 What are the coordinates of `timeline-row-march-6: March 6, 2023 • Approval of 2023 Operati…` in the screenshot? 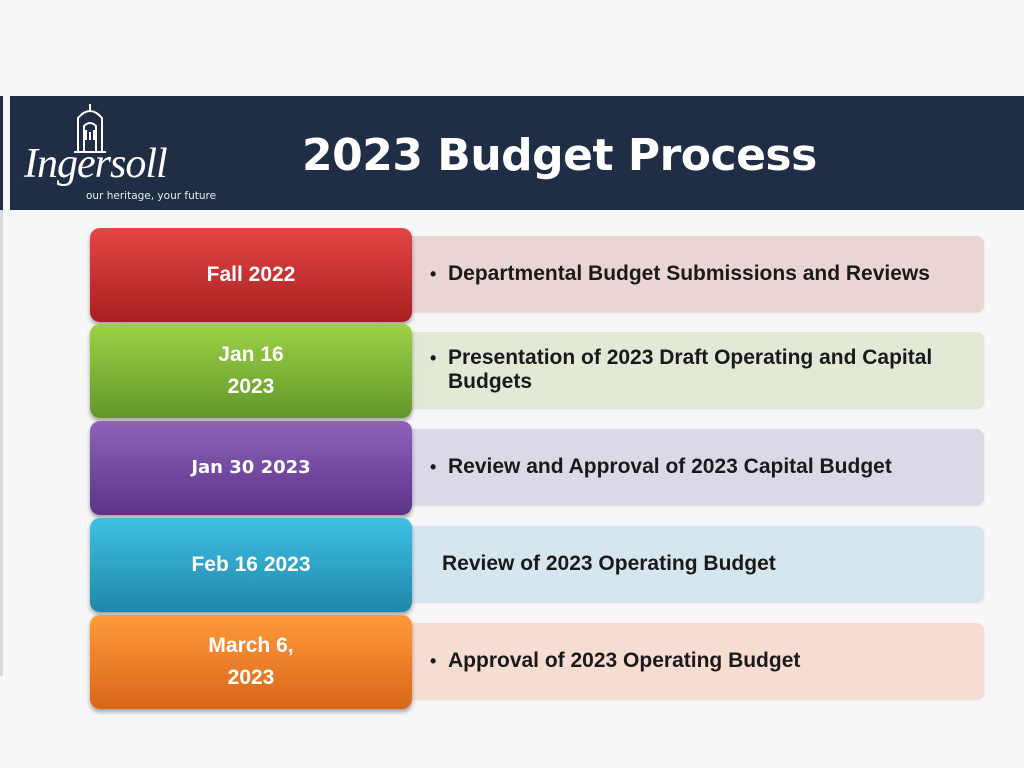 It's located at (538, 662).